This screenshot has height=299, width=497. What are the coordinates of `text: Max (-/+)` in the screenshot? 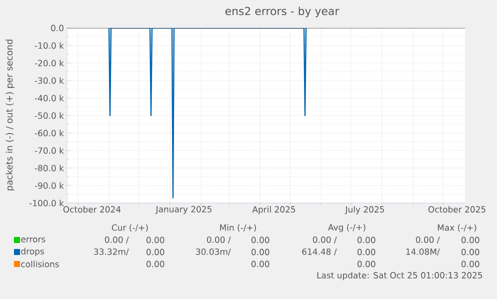 It's located at (457, 228).